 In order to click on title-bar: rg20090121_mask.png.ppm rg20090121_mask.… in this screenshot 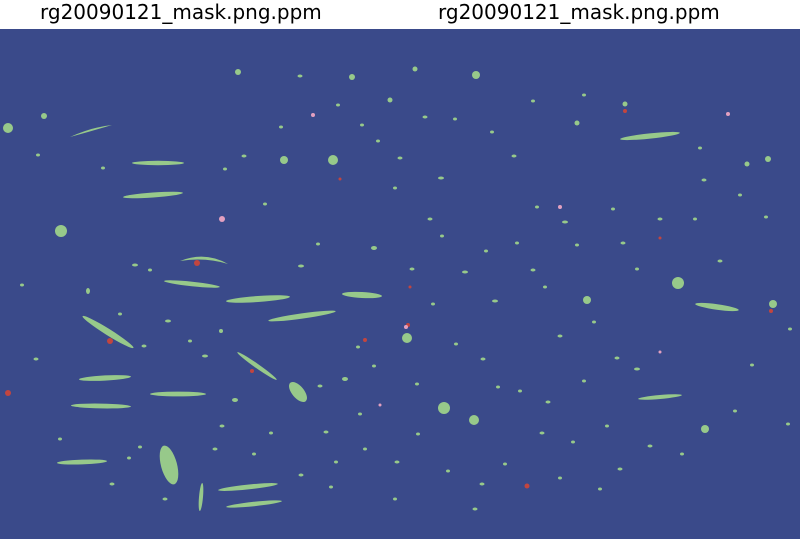, I will do `click(400, 14)`.